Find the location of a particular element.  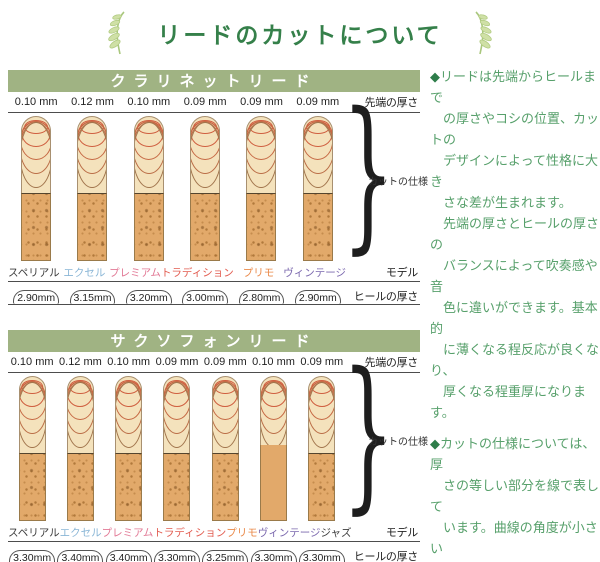

brace-icon: } is located at coordinates (368, 173).